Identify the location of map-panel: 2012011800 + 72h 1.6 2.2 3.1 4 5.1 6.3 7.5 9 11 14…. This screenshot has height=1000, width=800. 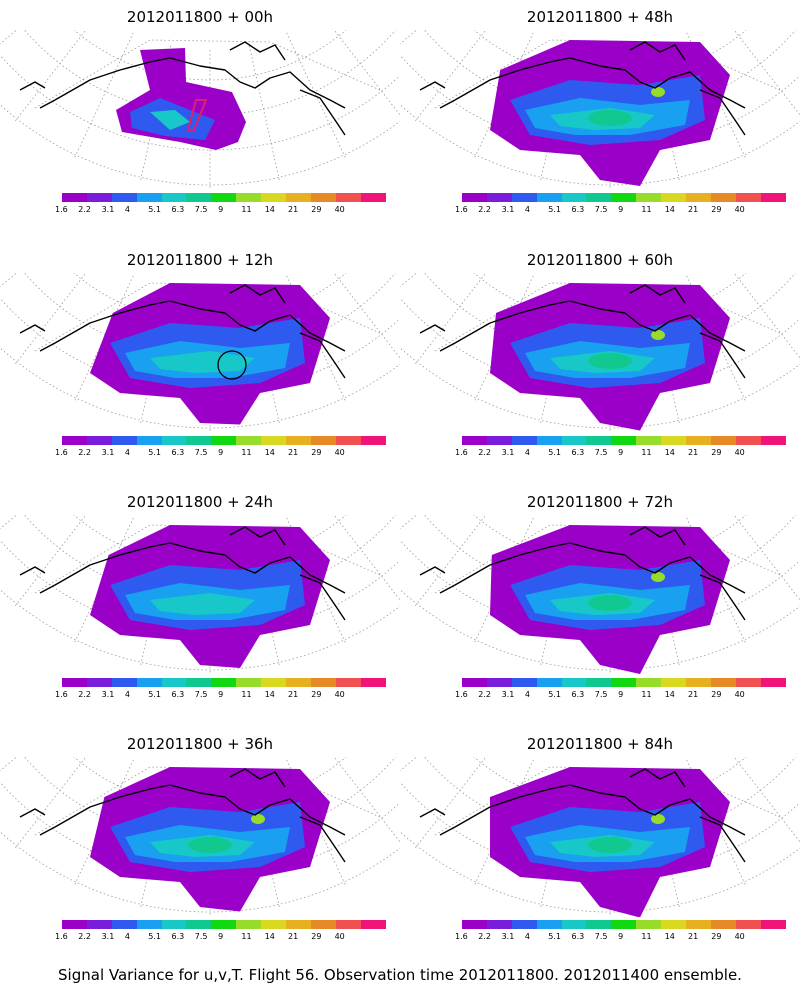
(600, 606).